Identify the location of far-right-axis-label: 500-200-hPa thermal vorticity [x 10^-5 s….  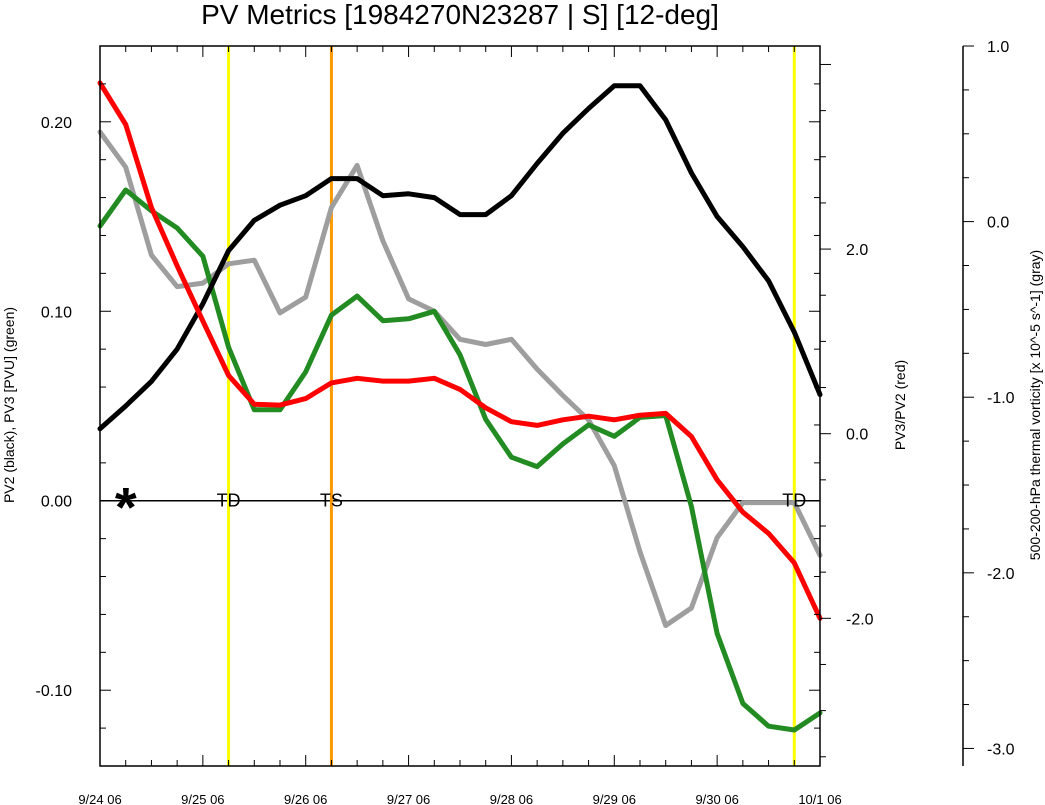
(1035, 405).